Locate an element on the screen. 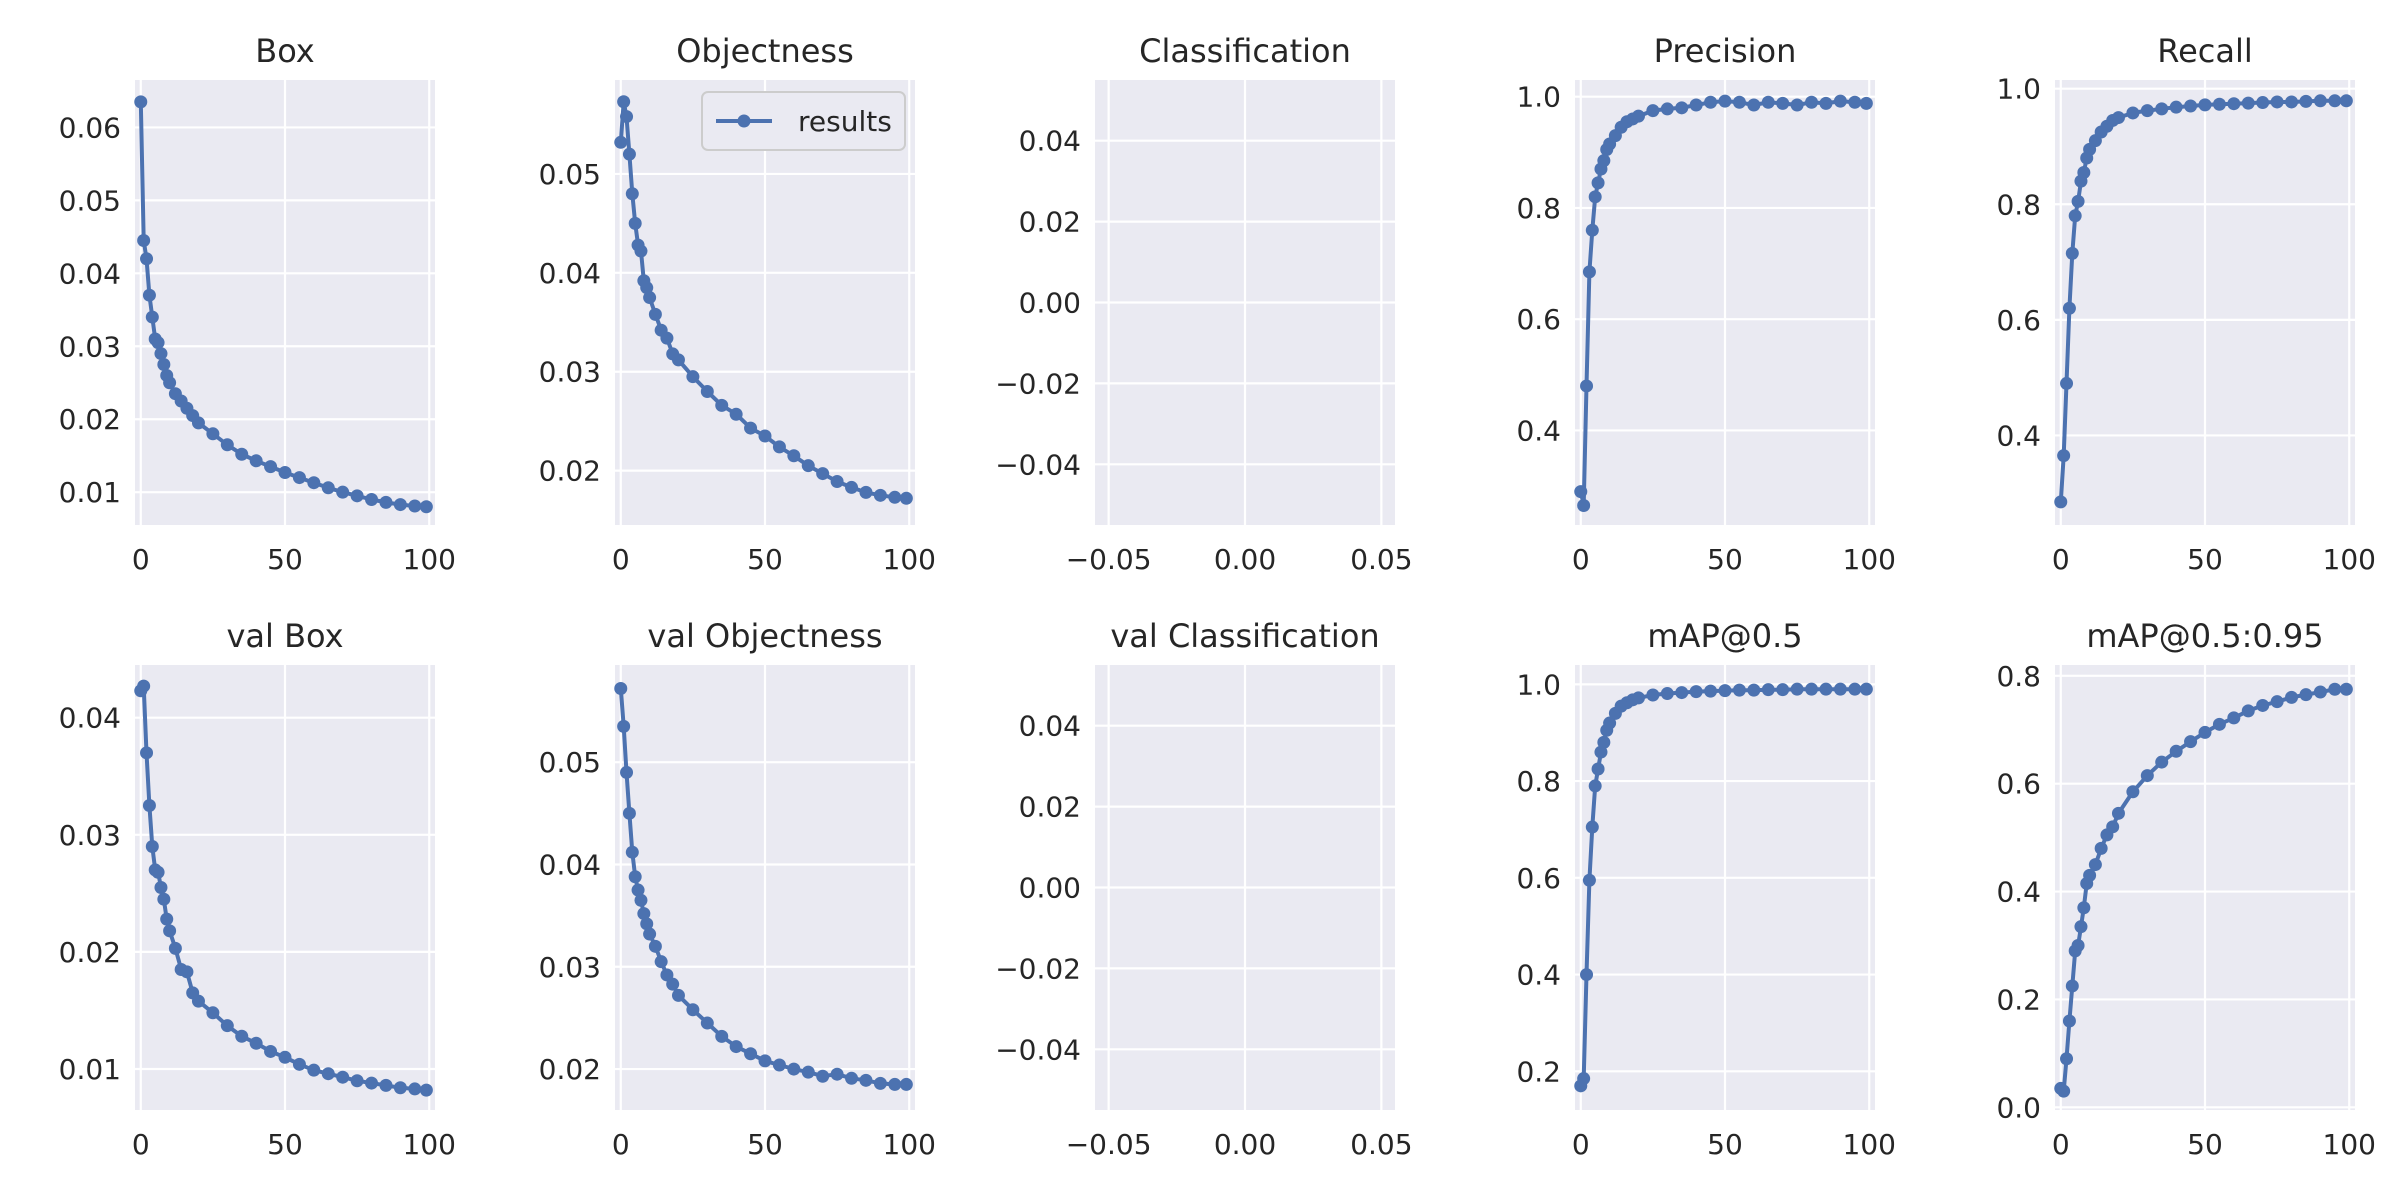  y-tick-label: −0.04 is located at coordinates (1038, 1049).